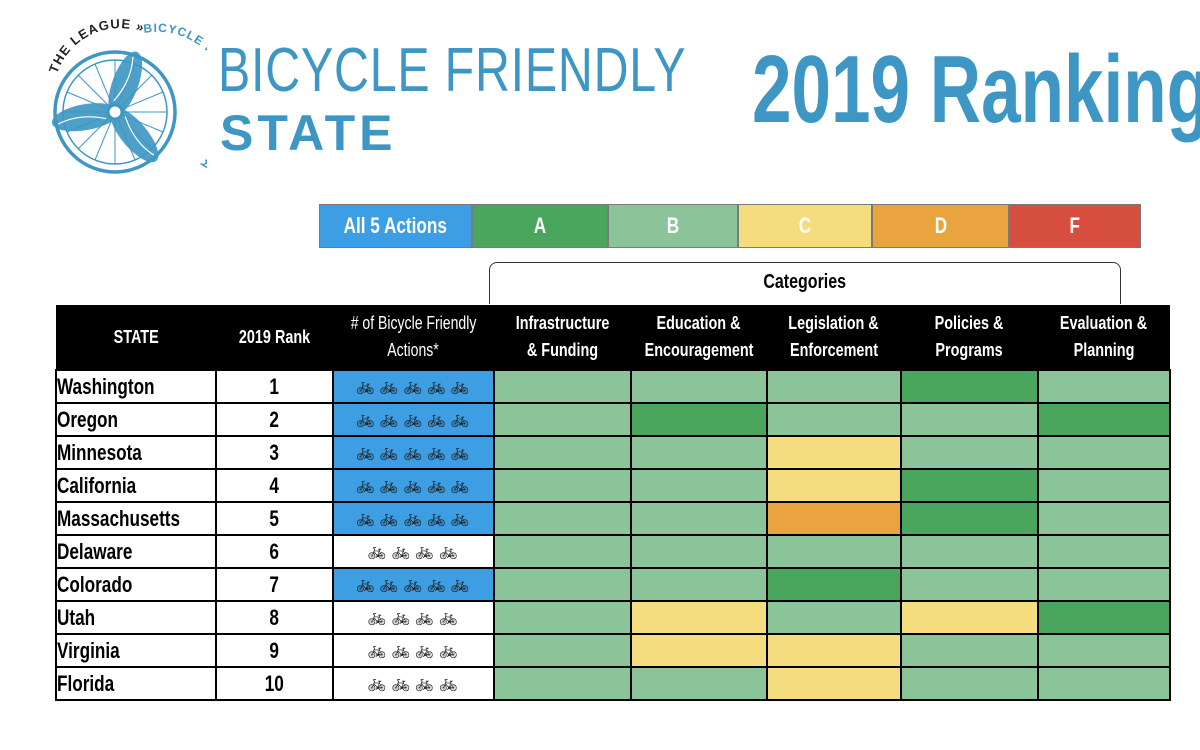  I want to click on state-cell: Colorado, so click(136, 584).